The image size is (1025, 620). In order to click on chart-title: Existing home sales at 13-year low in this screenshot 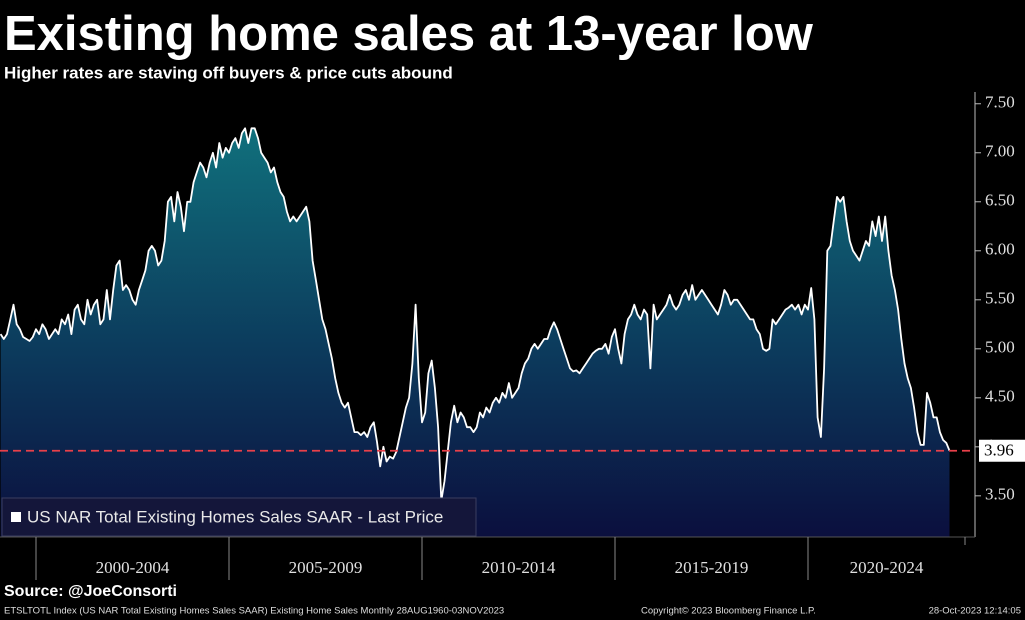, I will do `click(409, 34)`.